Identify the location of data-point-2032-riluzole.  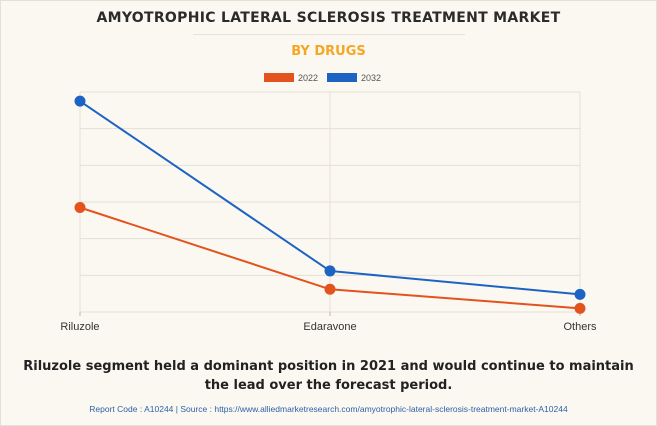
(80, 101).